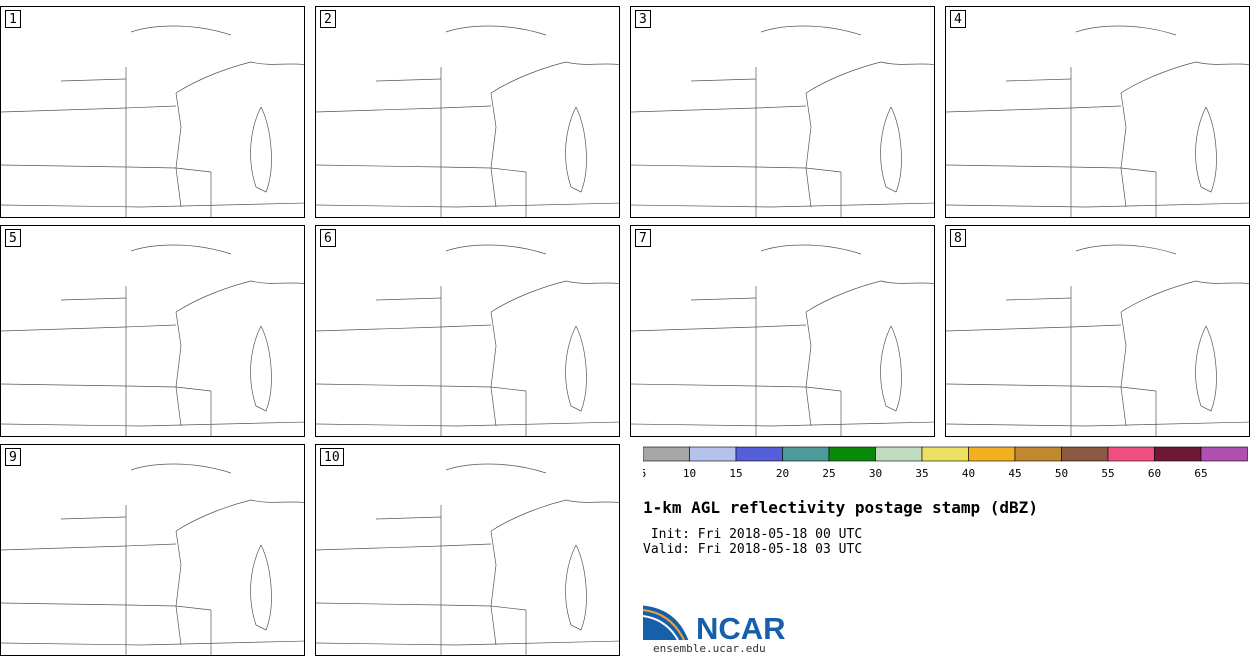 The image size is (1260, 657). I want to click on panel-number: 2, so click(328, 19).